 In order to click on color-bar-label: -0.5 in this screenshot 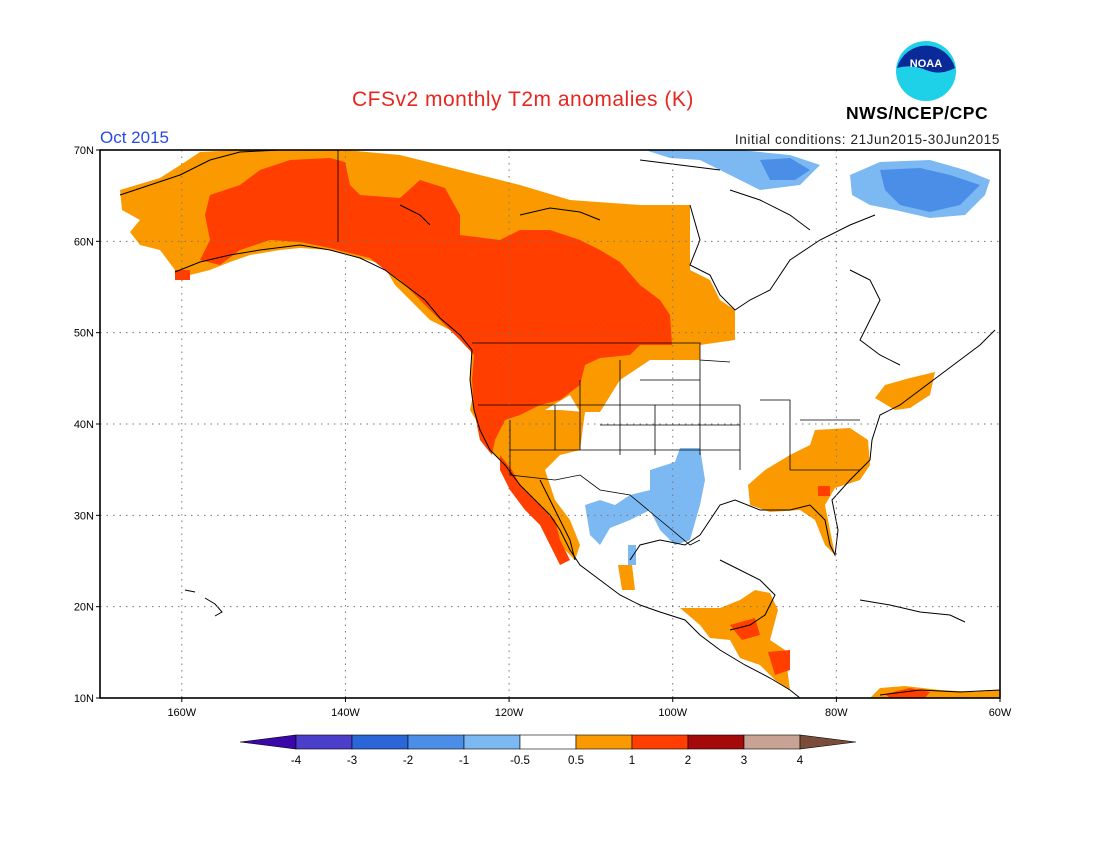, I will do `click(520, 761)`.